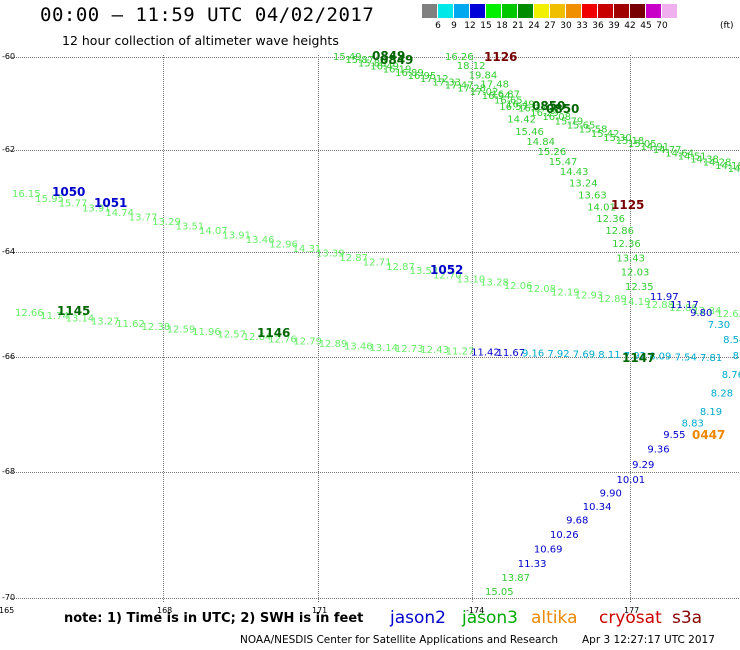 The width and height of the screenshot is (740, 650). What do you see at coordinates (54, 316) in the screenshot?
I see `swh-value-label: 11.74` at bounding box center [54, 316].